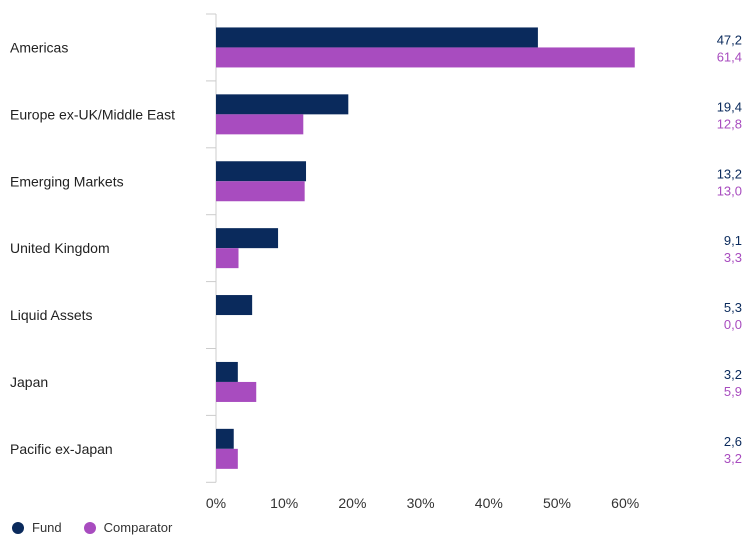 The image size is (744, 538). What do you see at coordinates (729, 39) in the screenshot?
I see `value-label-fund: 47,2` at bounding box center [729, 39].